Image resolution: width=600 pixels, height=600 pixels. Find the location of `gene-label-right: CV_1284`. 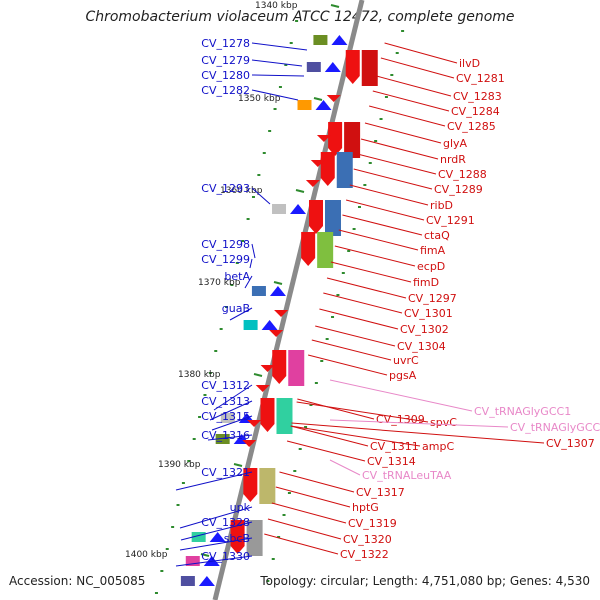

gene-label-right: CV_1284 is located at coordinates (436, 104).